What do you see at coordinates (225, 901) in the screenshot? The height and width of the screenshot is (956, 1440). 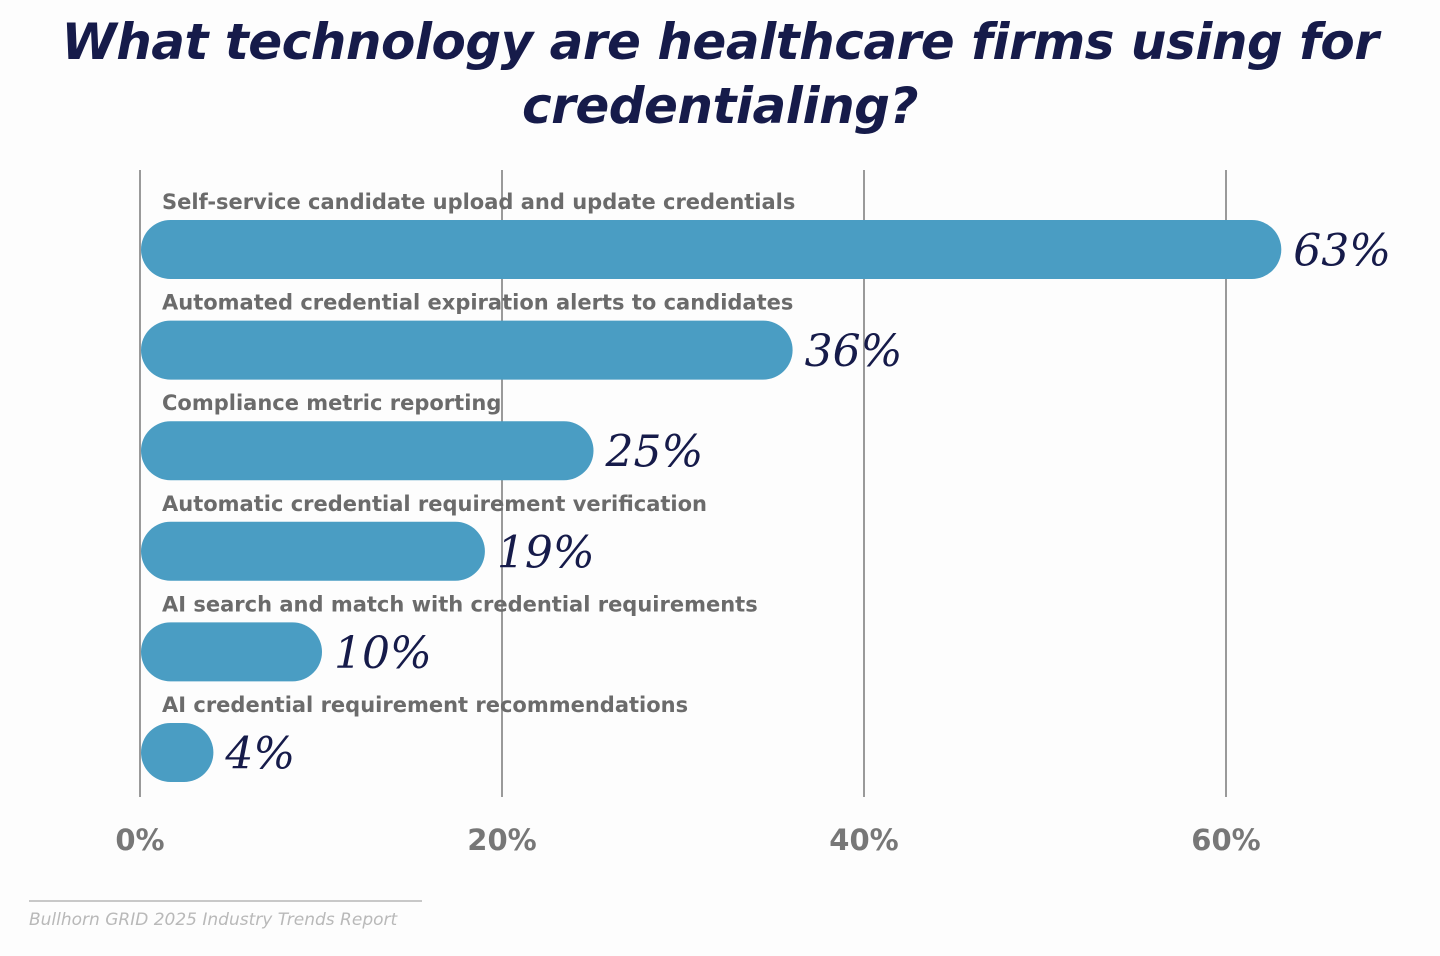 I see `source-divider` at bounding box center [225, 901].